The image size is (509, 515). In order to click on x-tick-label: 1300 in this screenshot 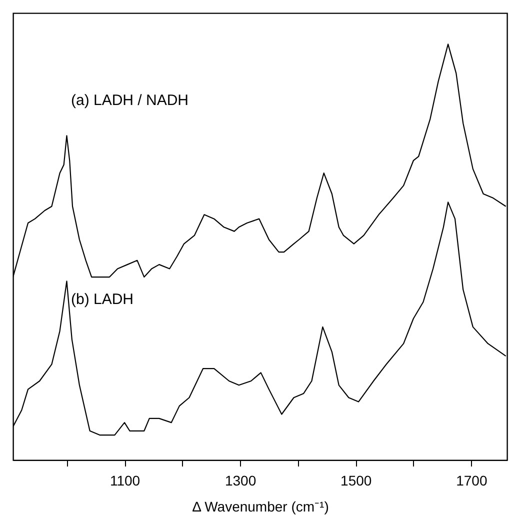, I will do `click(240, 480)`.